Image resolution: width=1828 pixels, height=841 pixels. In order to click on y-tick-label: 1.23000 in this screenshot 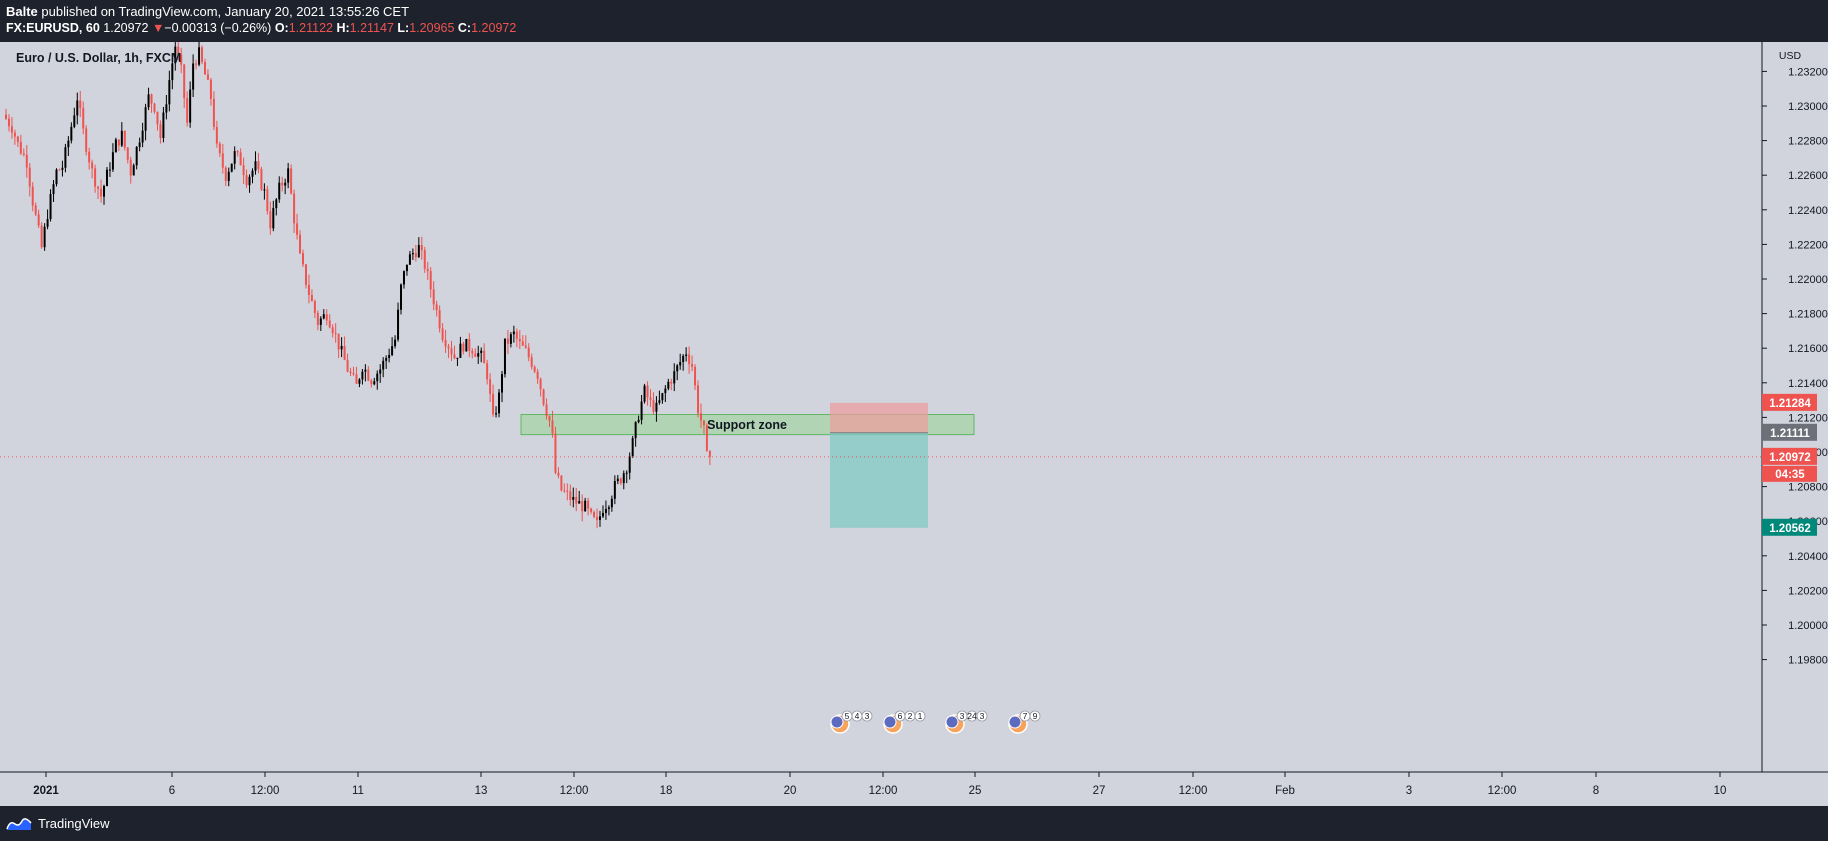, I will do `click(1808, 107)`.